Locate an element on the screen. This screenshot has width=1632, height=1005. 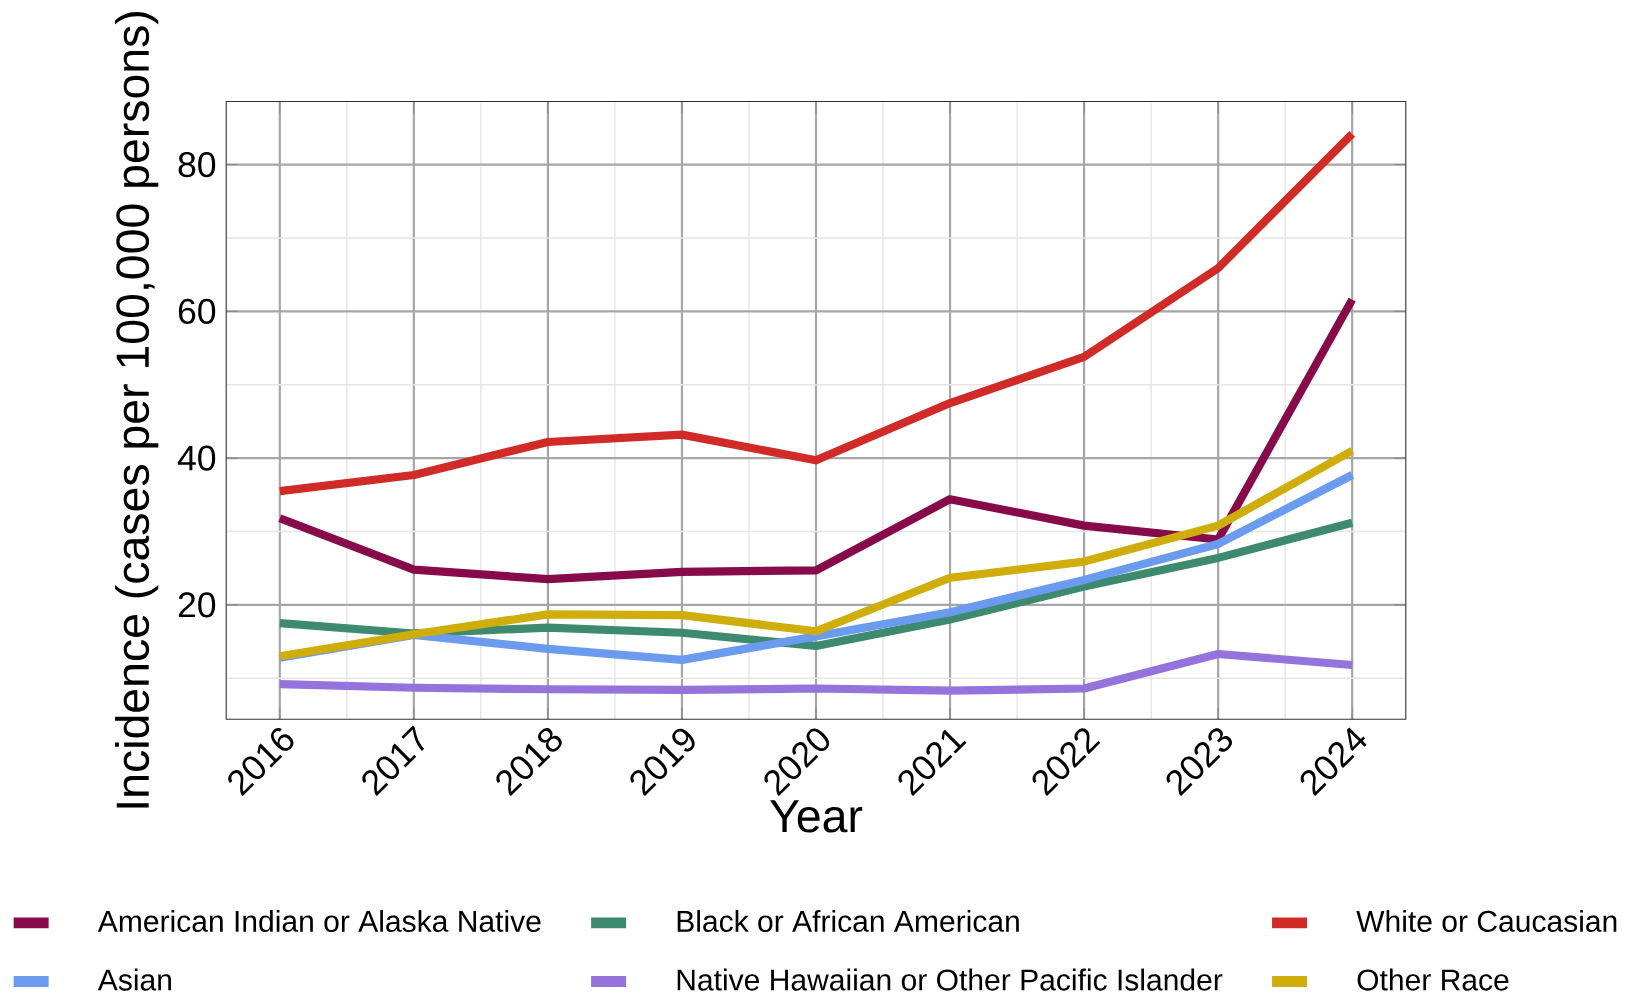
y-tick-label: 80 is located at coordinates (197, 164).